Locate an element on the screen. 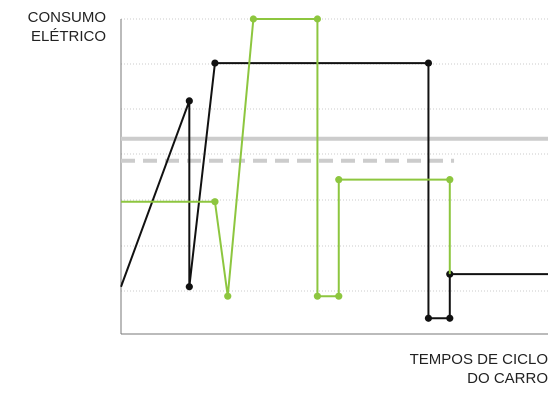  x-axis-label-line-1: TEMPOS DE CICLO is located at coordinates (478, 359).